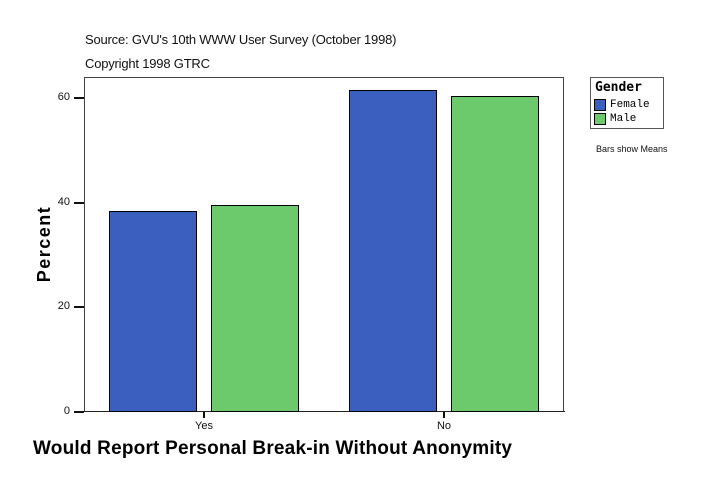 This screenshot has width=727, height=496. Describe the element at coordinates (632, 149) in the screenshot. I see `bars-note: Bars show Means` at that location.